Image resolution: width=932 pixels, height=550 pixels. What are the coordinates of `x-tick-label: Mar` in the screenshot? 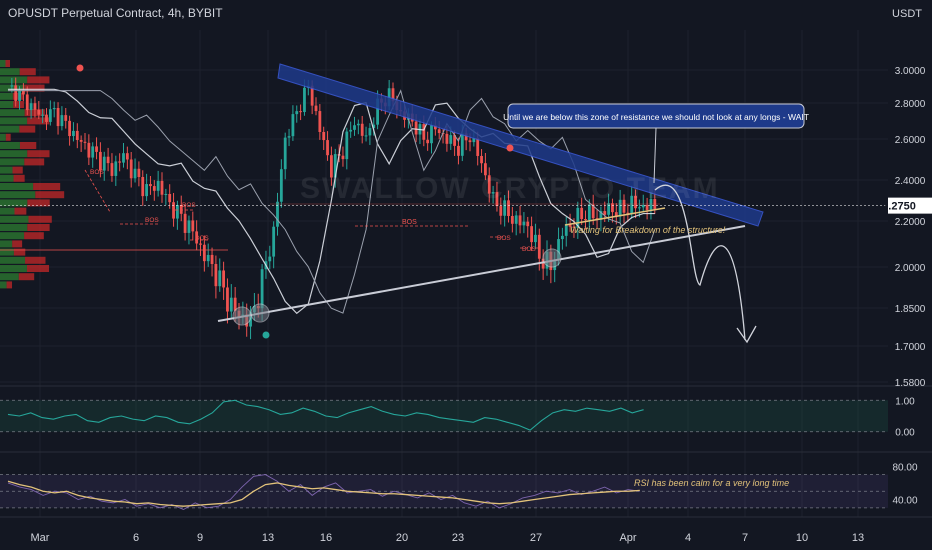 It's located at (40, 538).